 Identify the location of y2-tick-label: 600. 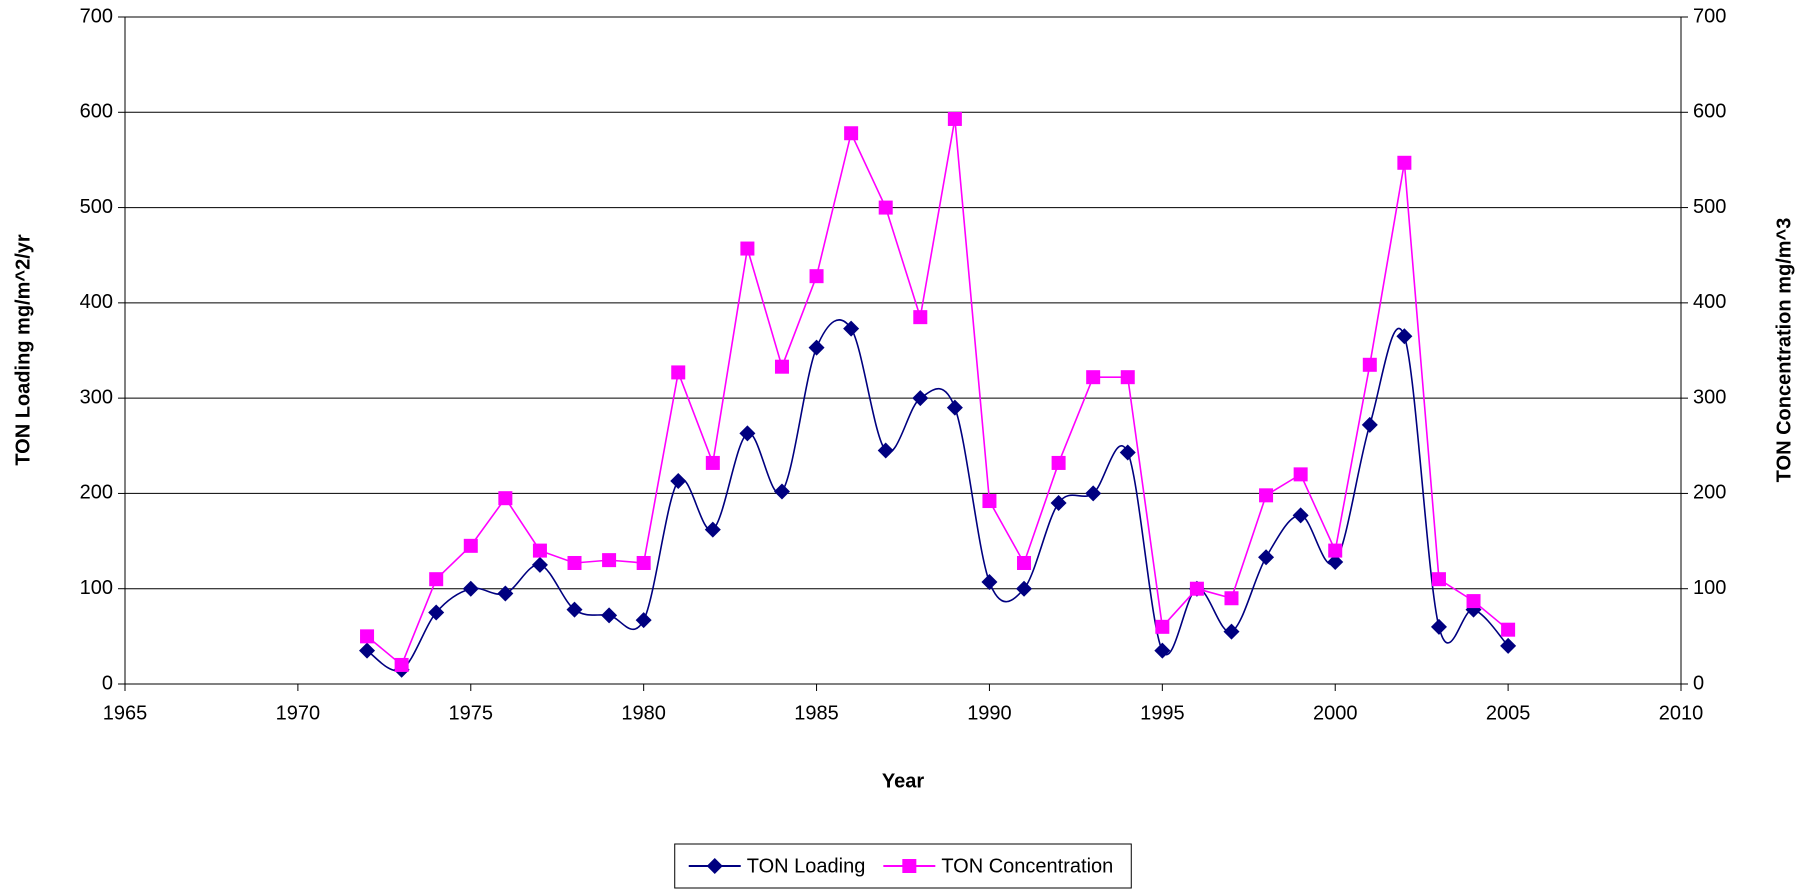
(1709, 112).